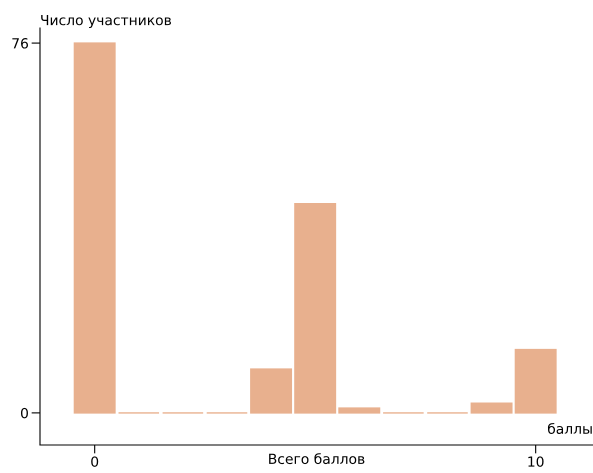  I want to click on y-axis-title: Число участников, so click(106, 21).